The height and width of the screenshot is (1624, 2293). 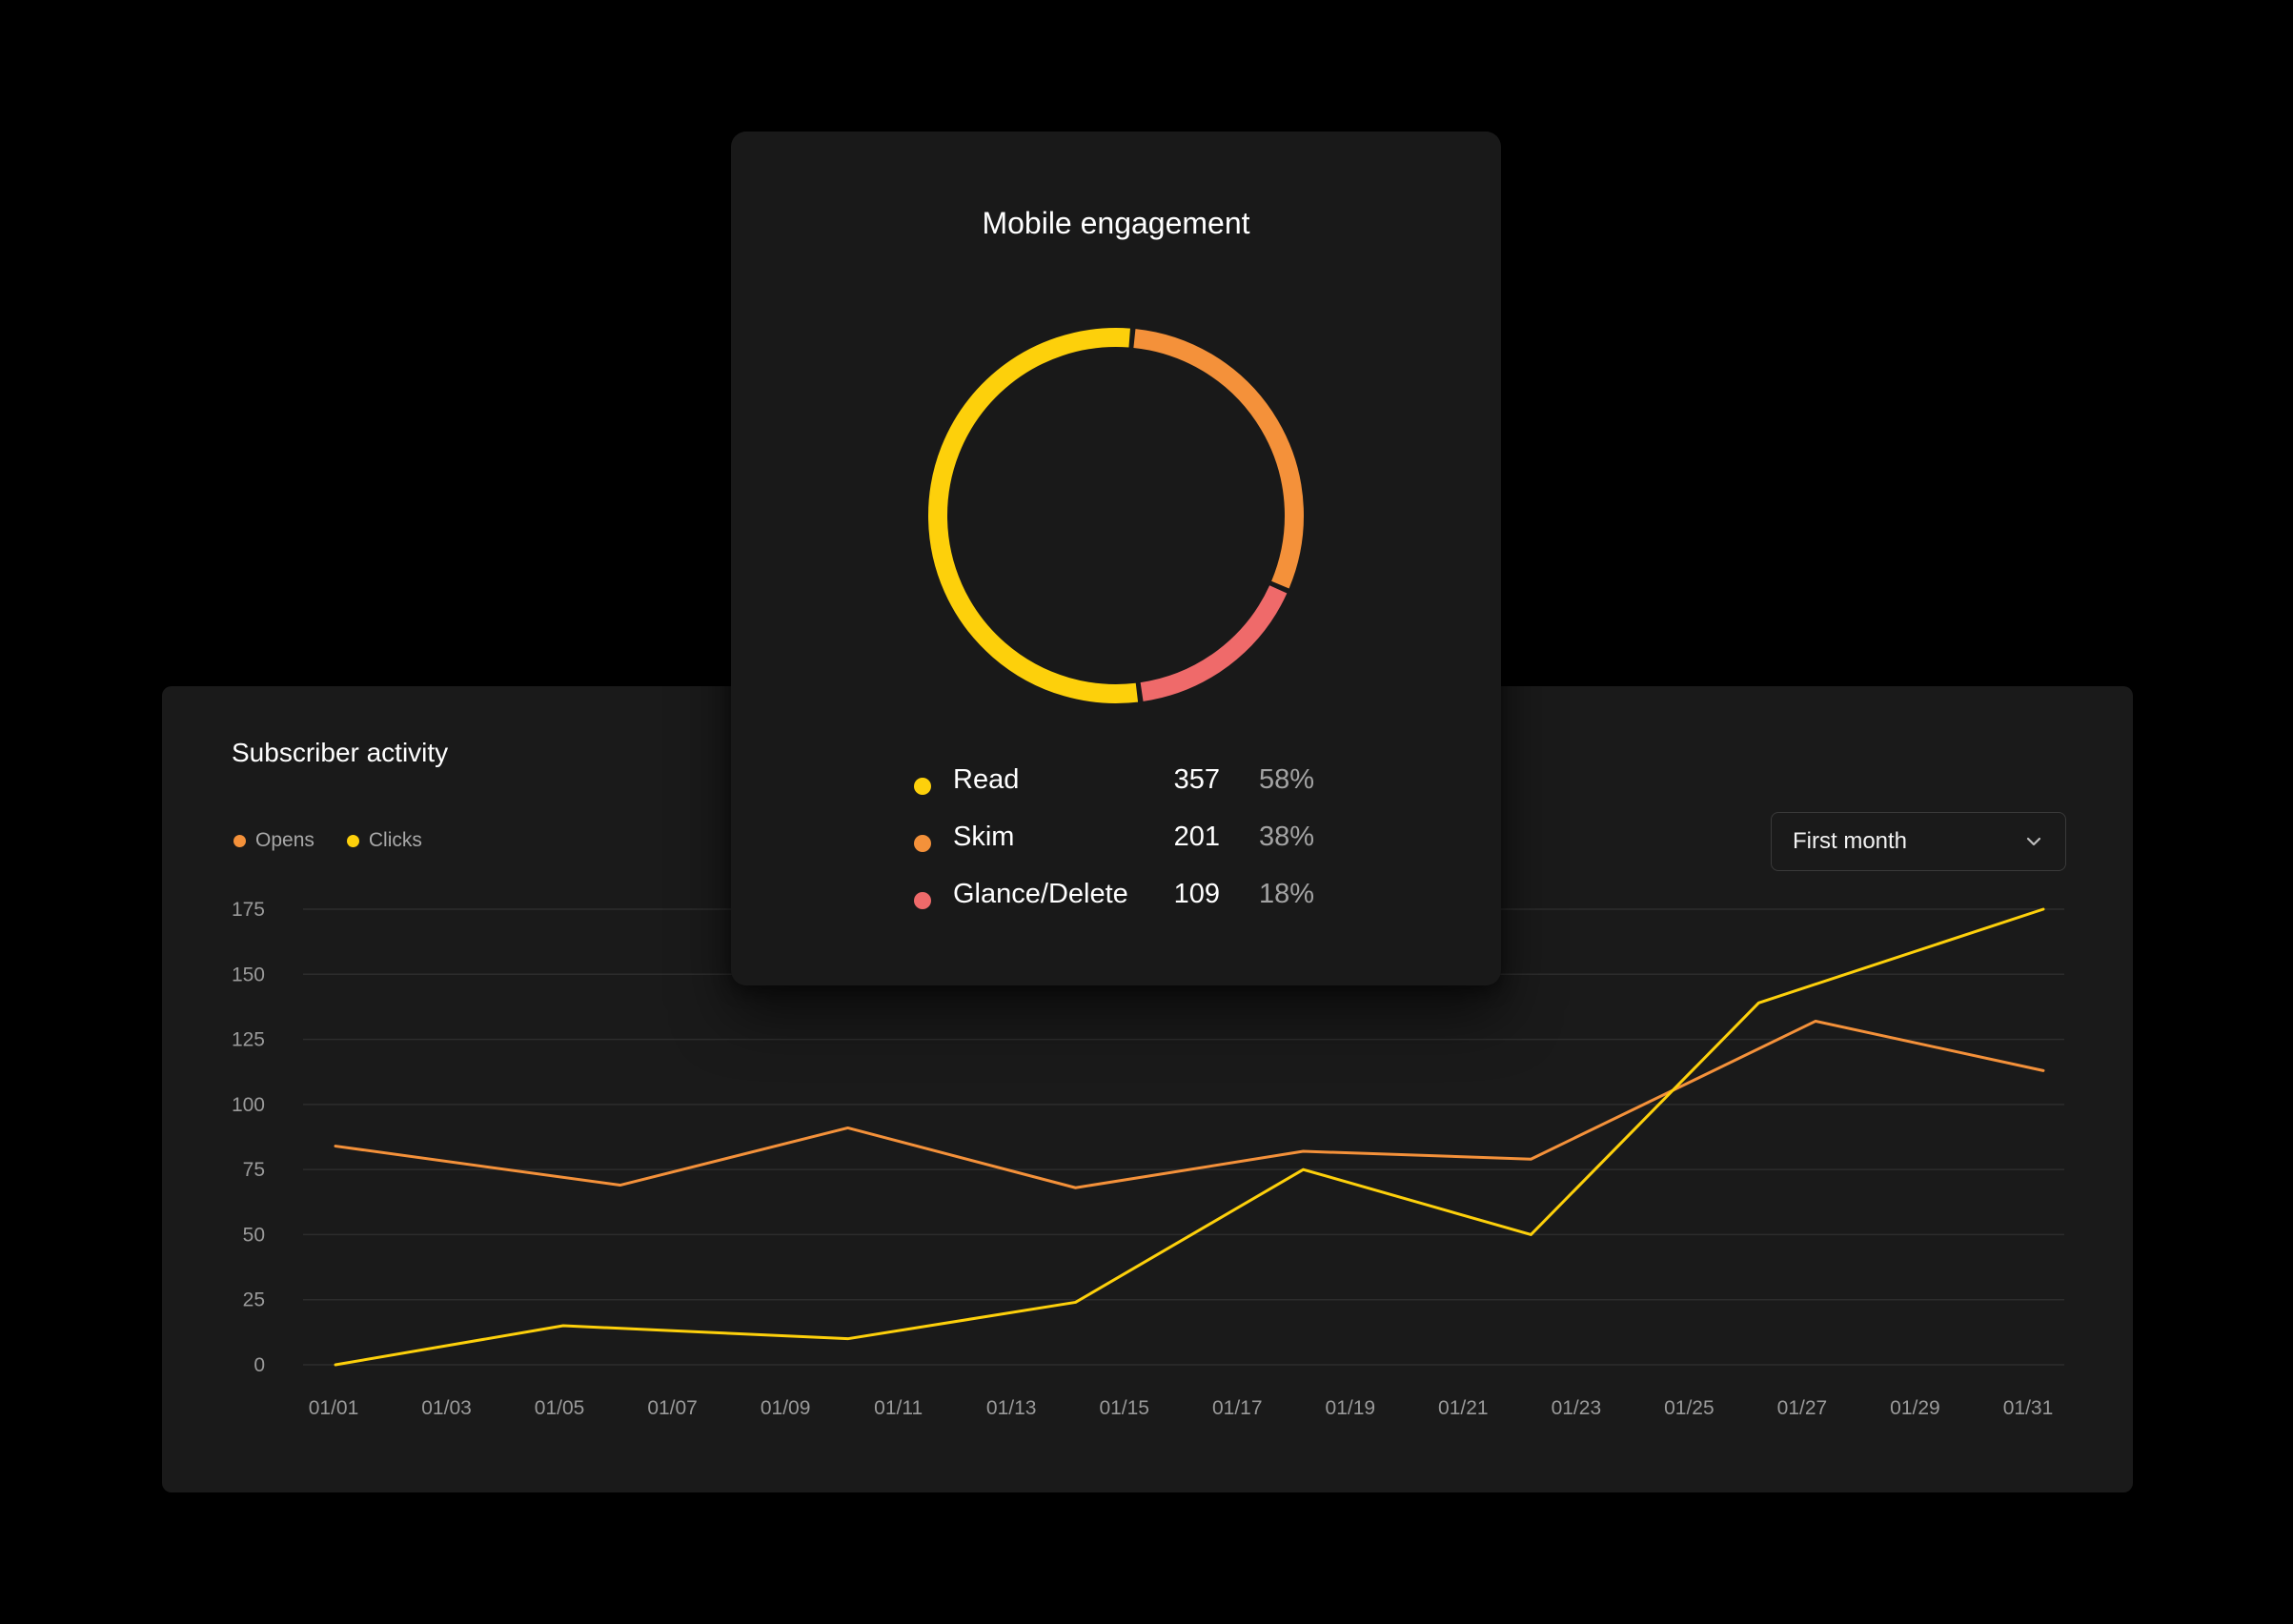 I want to click on x-tick-label: 01/15, so click(x=1124, y=1408).